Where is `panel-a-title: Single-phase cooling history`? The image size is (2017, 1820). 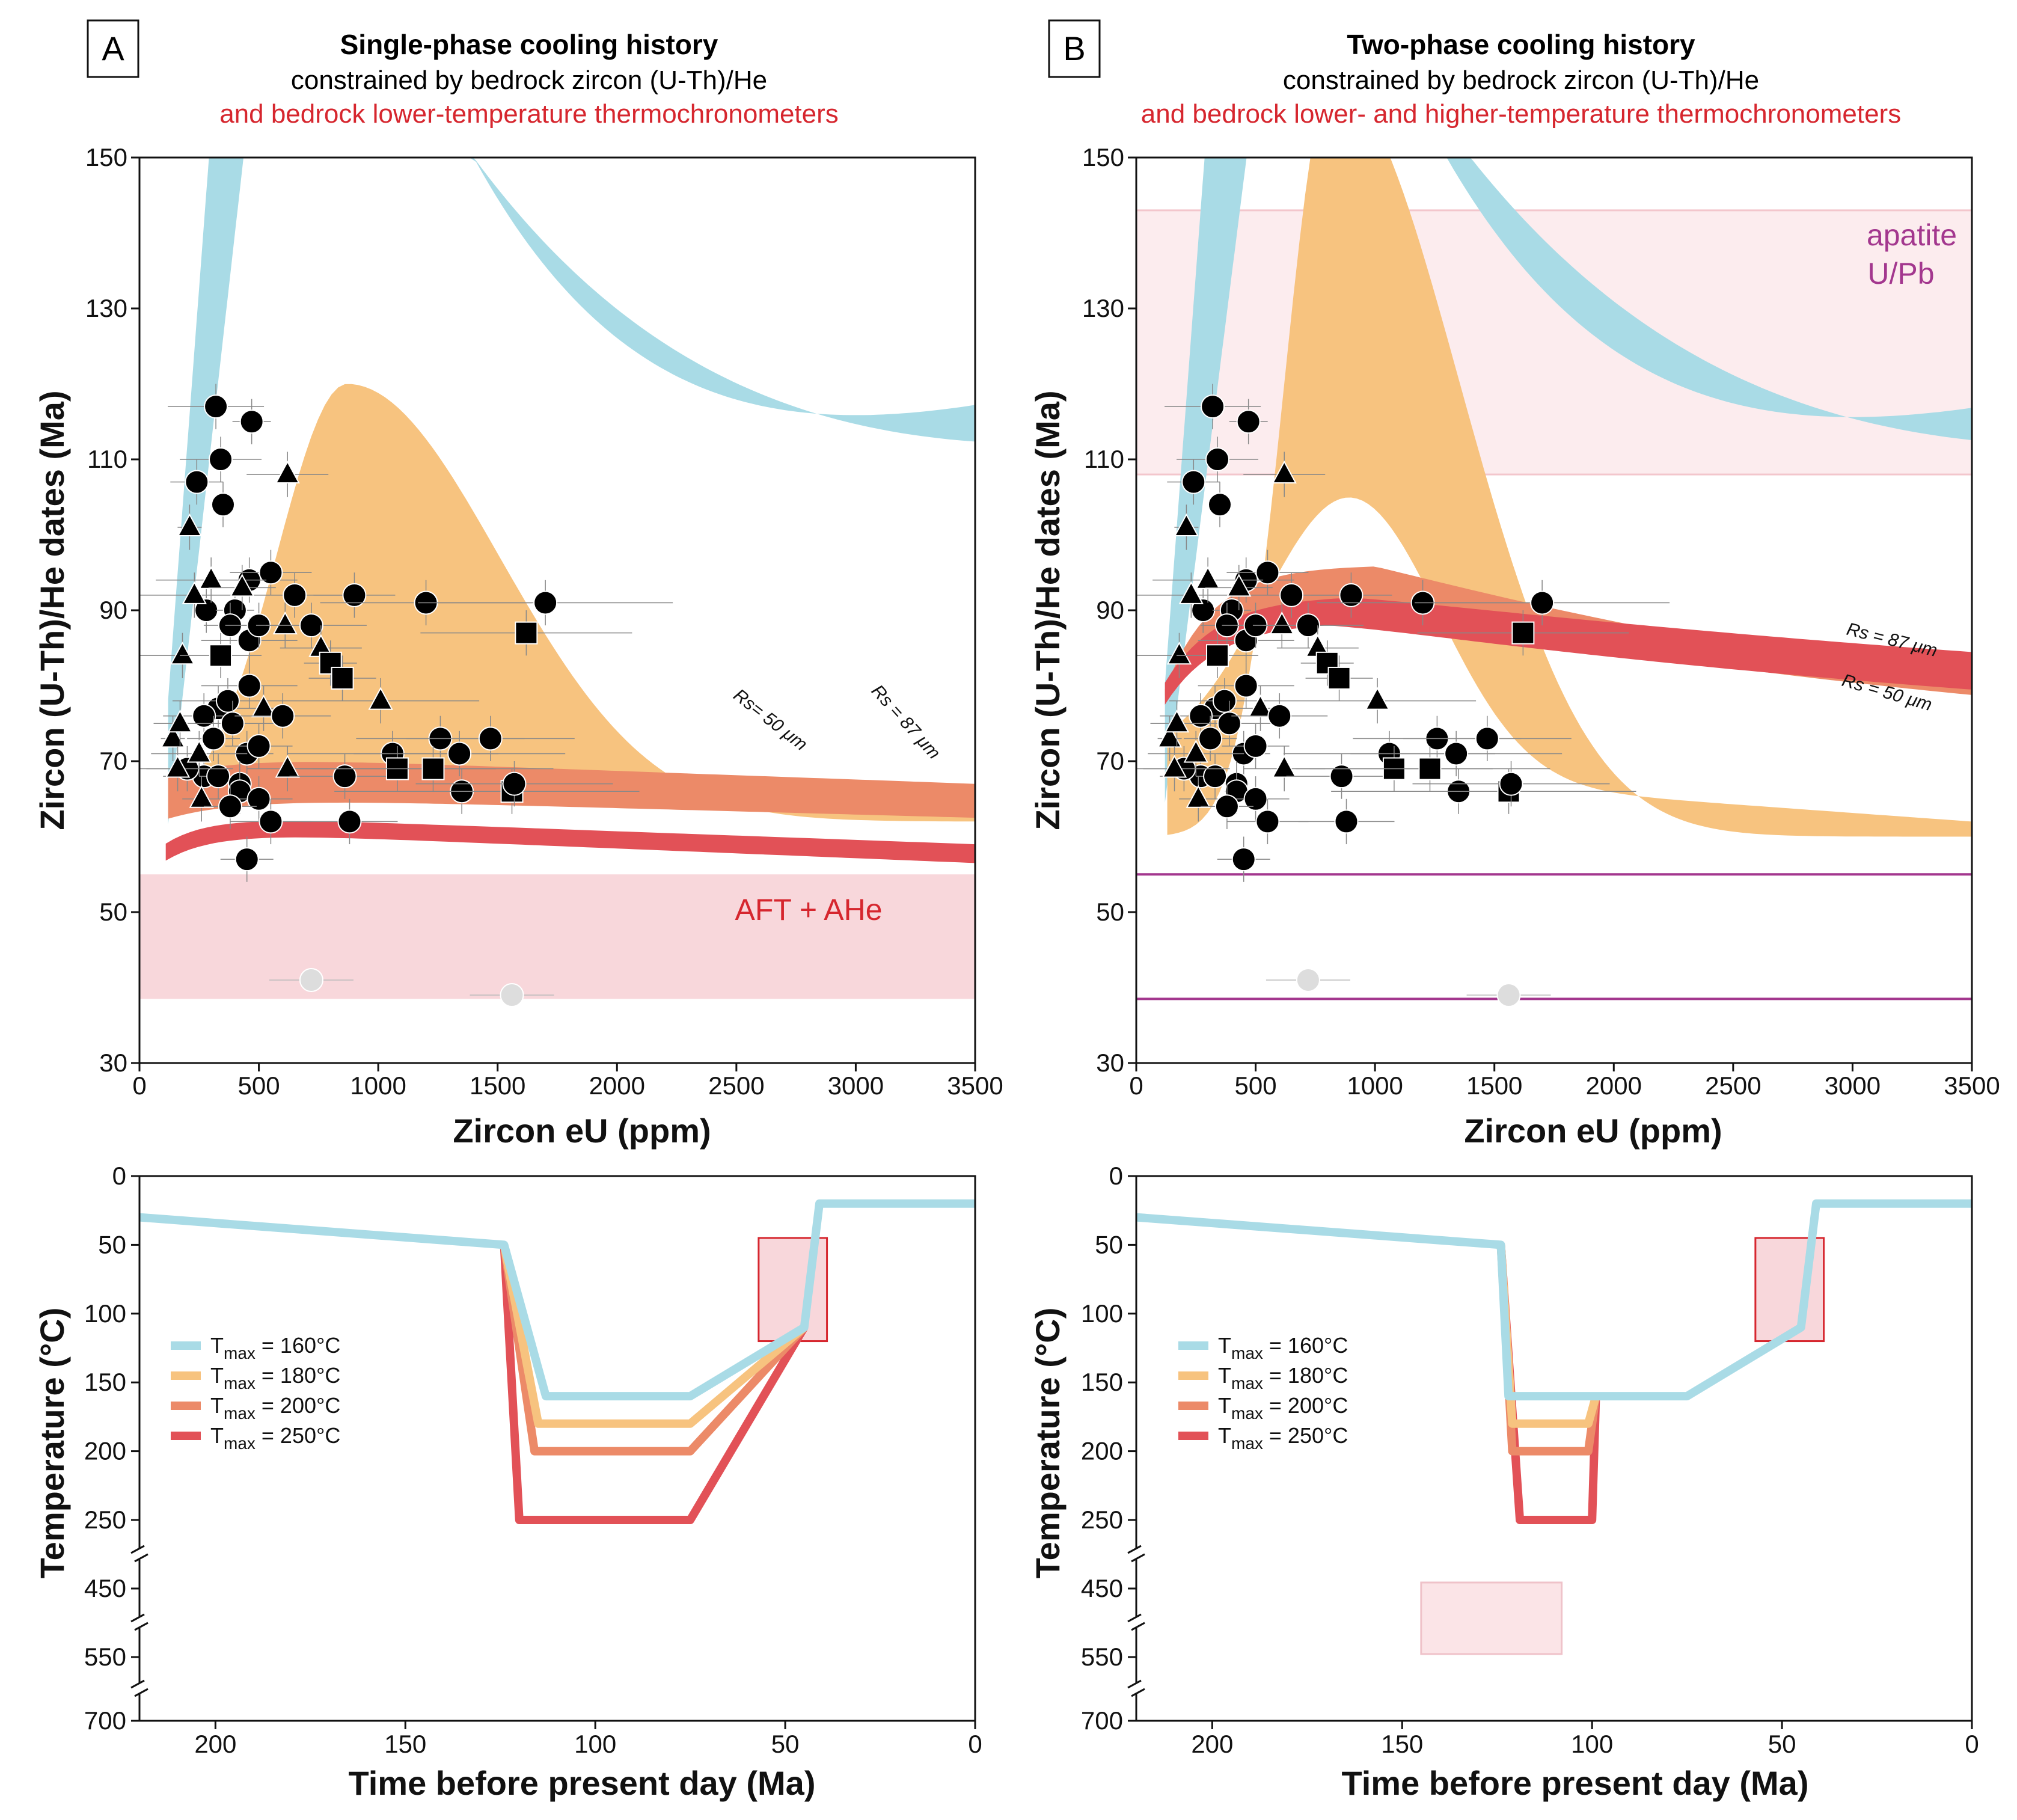 panel-a-title: Single-phase cooling history is located at coordinates (529, 44).